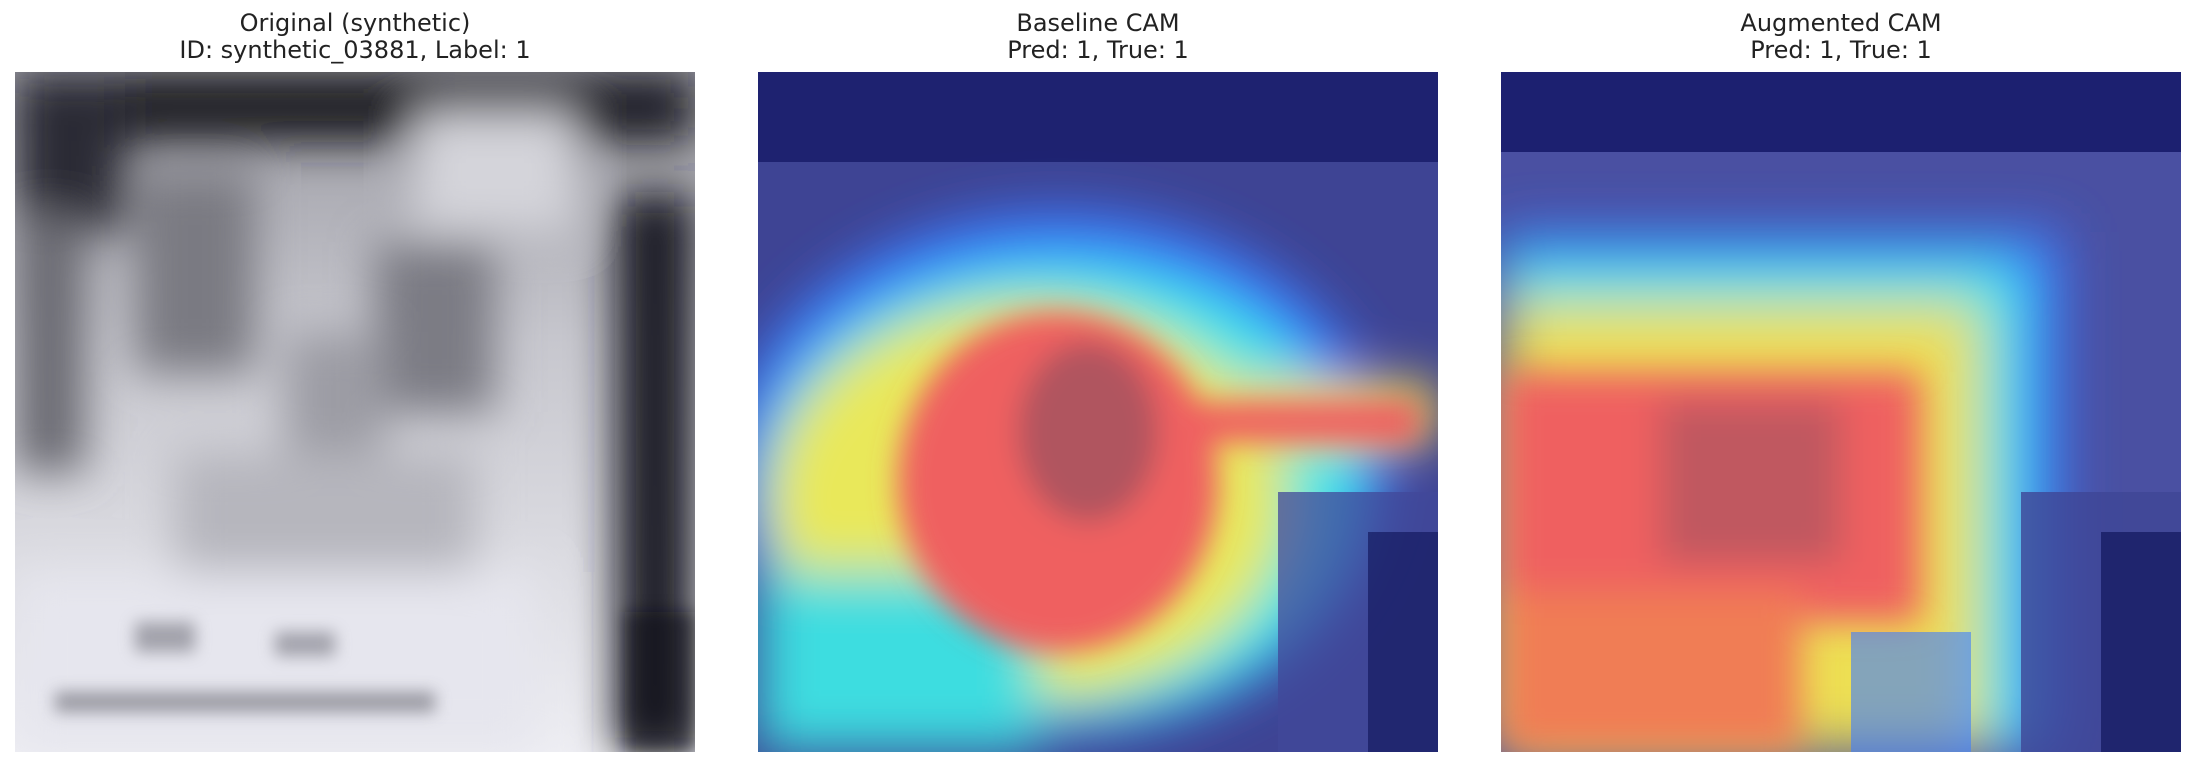 The height and width of the screenshot is (767, 2195). I want to click on panel-title: Augmented CAM Pred: 1, True: 1, so click(1841, 35).